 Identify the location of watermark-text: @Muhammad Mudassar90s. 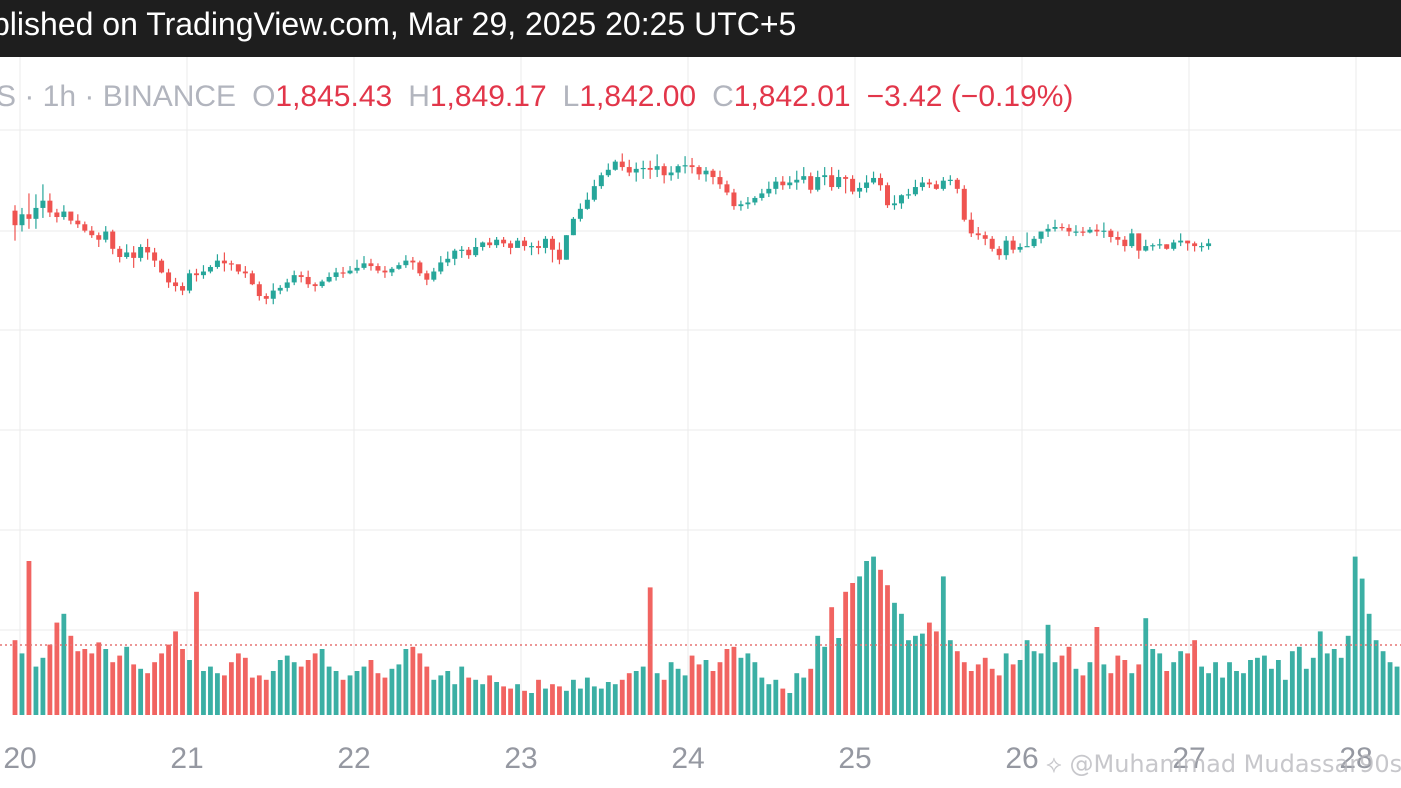
(1235, 764).